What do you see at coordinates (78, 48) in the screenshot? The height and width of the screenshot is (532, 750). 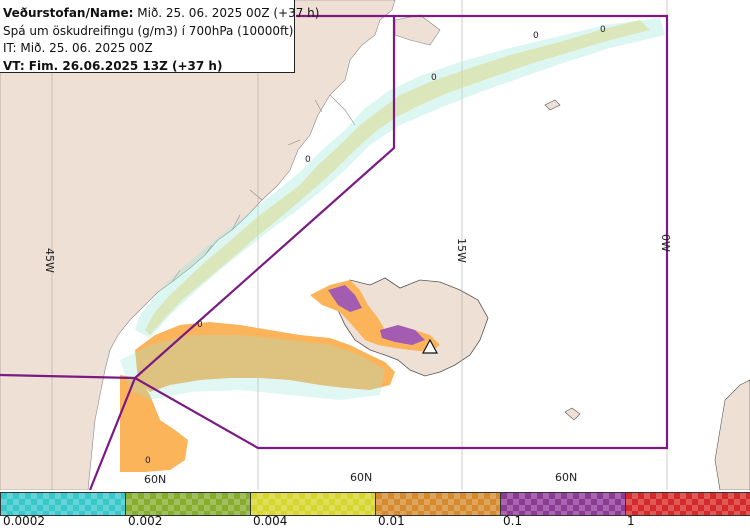 I see `info-issue-time: IT: Mið. 25. 06. 2025 00Z` at bounding box center [78, 48].